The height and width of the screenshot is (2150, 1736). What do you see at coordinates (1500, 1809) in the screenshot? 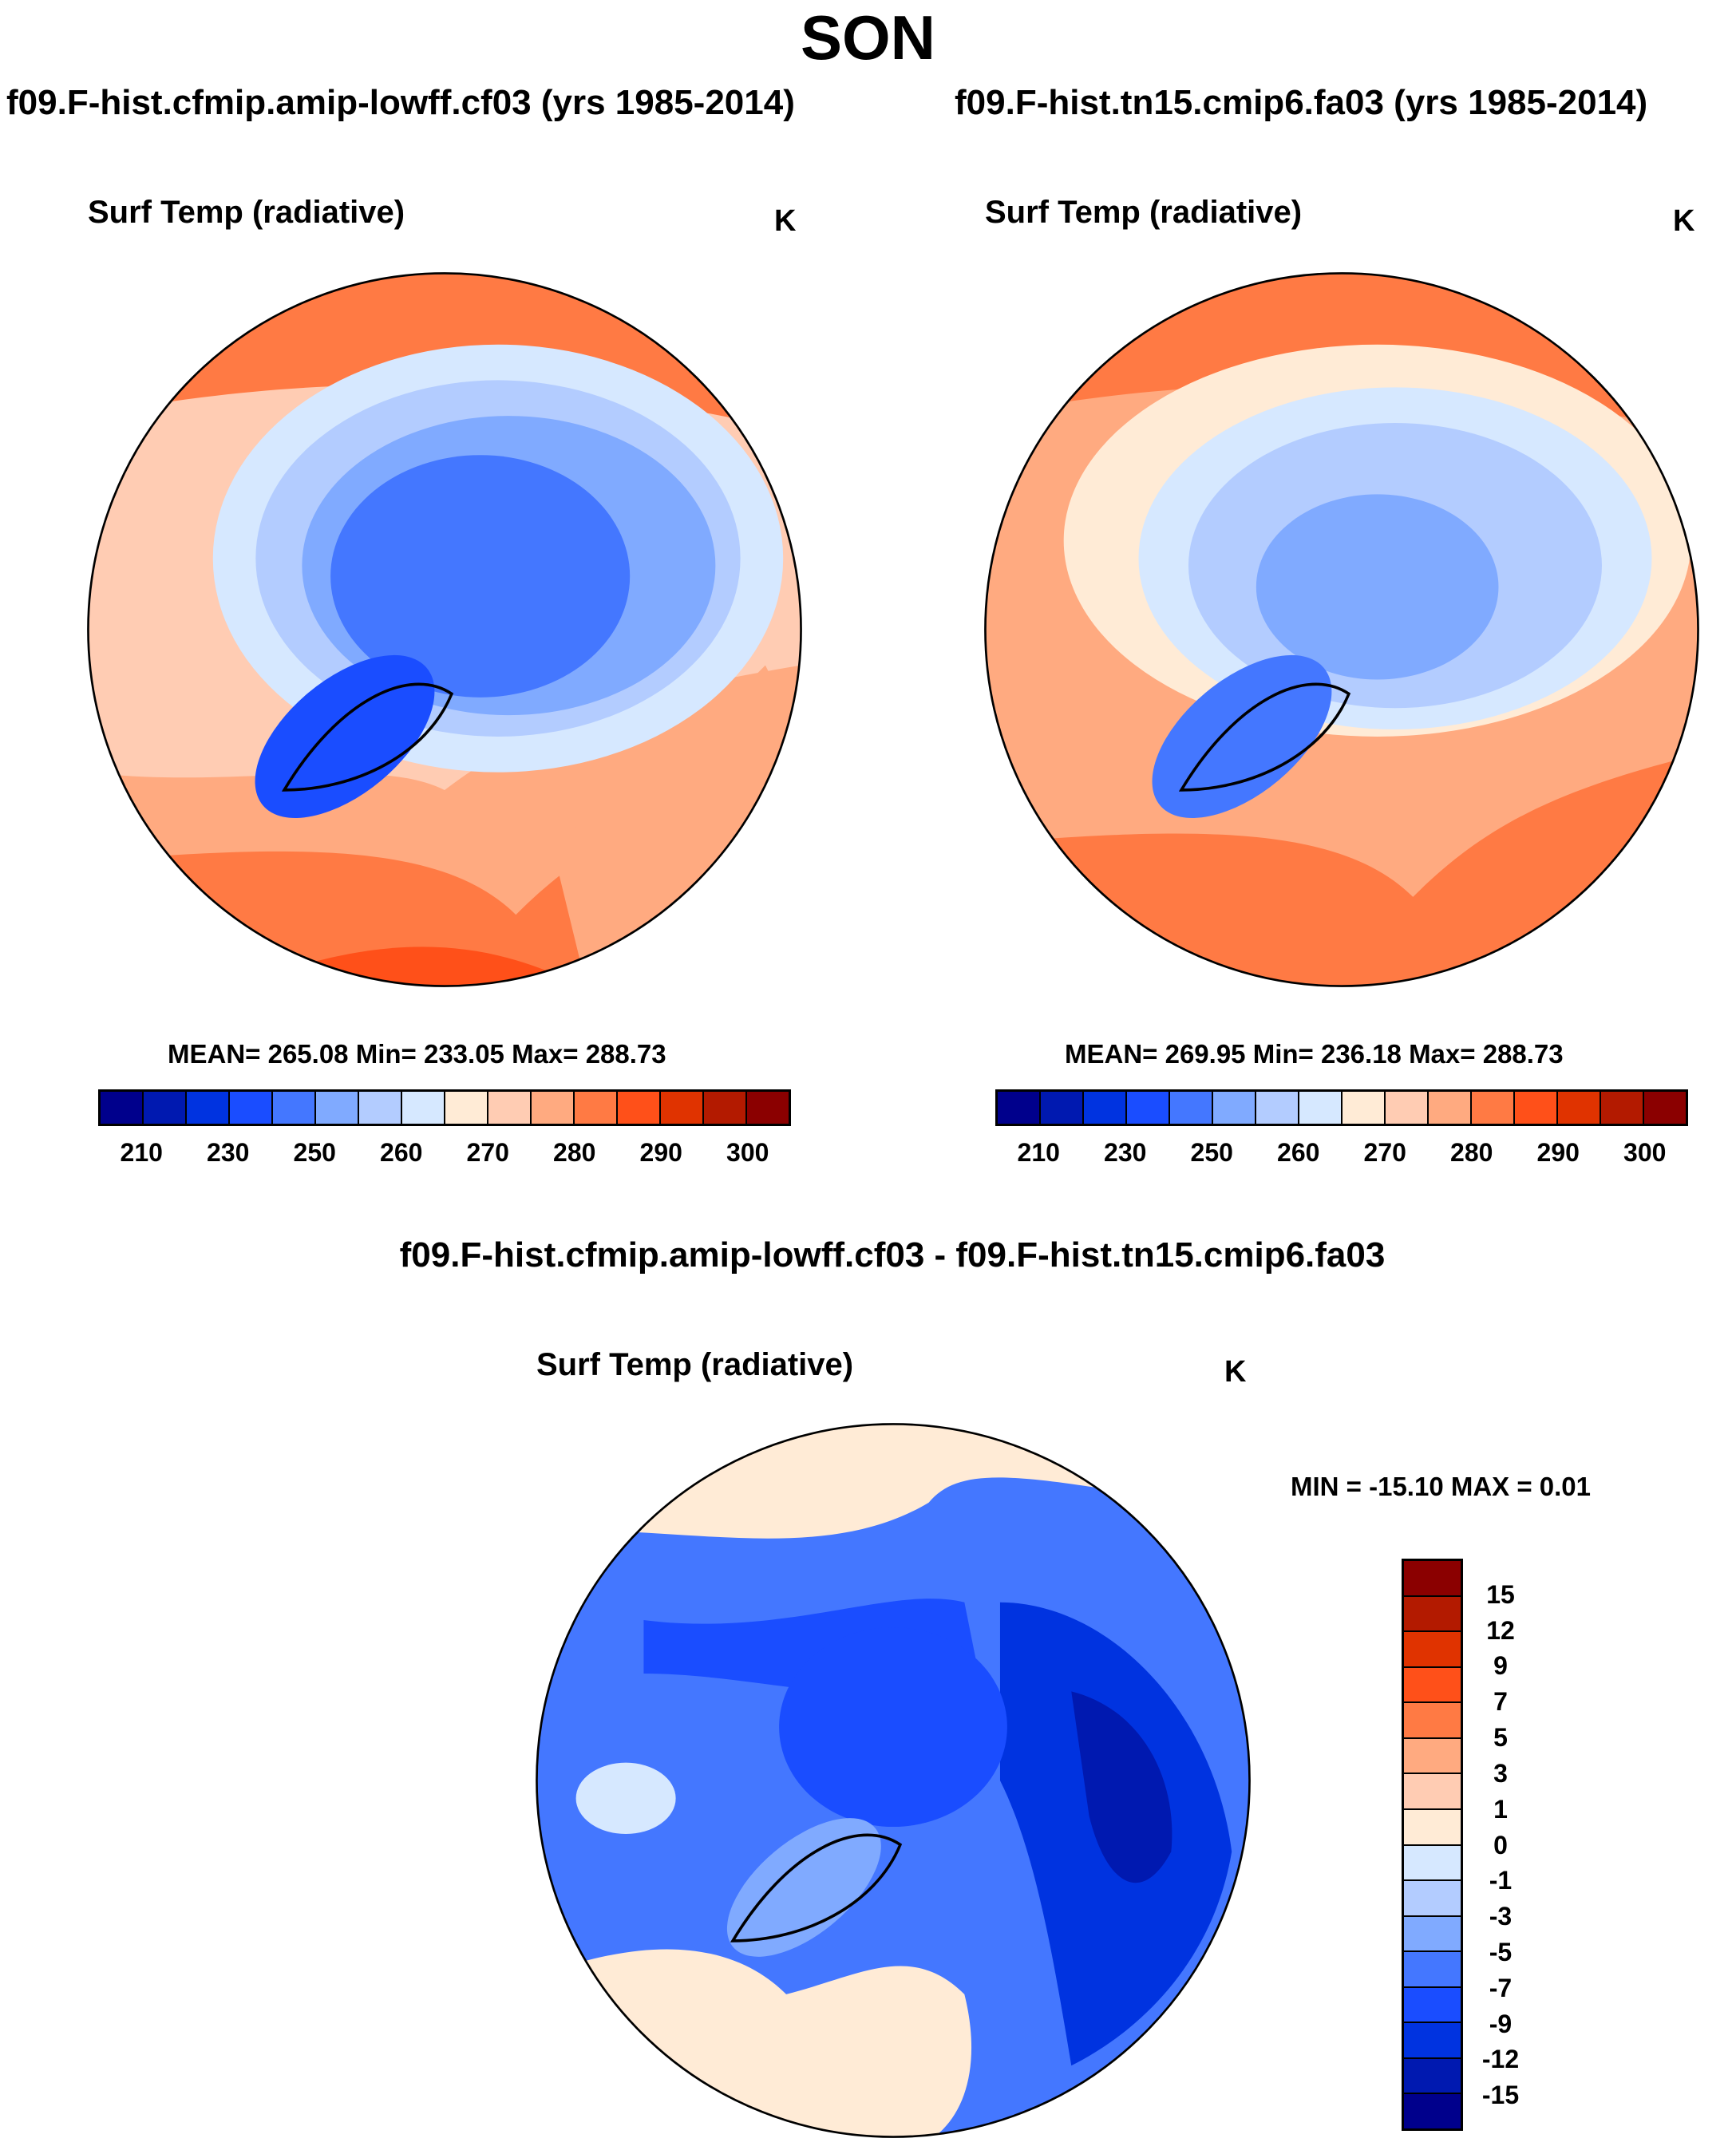
I see `colorbar-tick-label: 1` at bounding box center [1500, 1809].